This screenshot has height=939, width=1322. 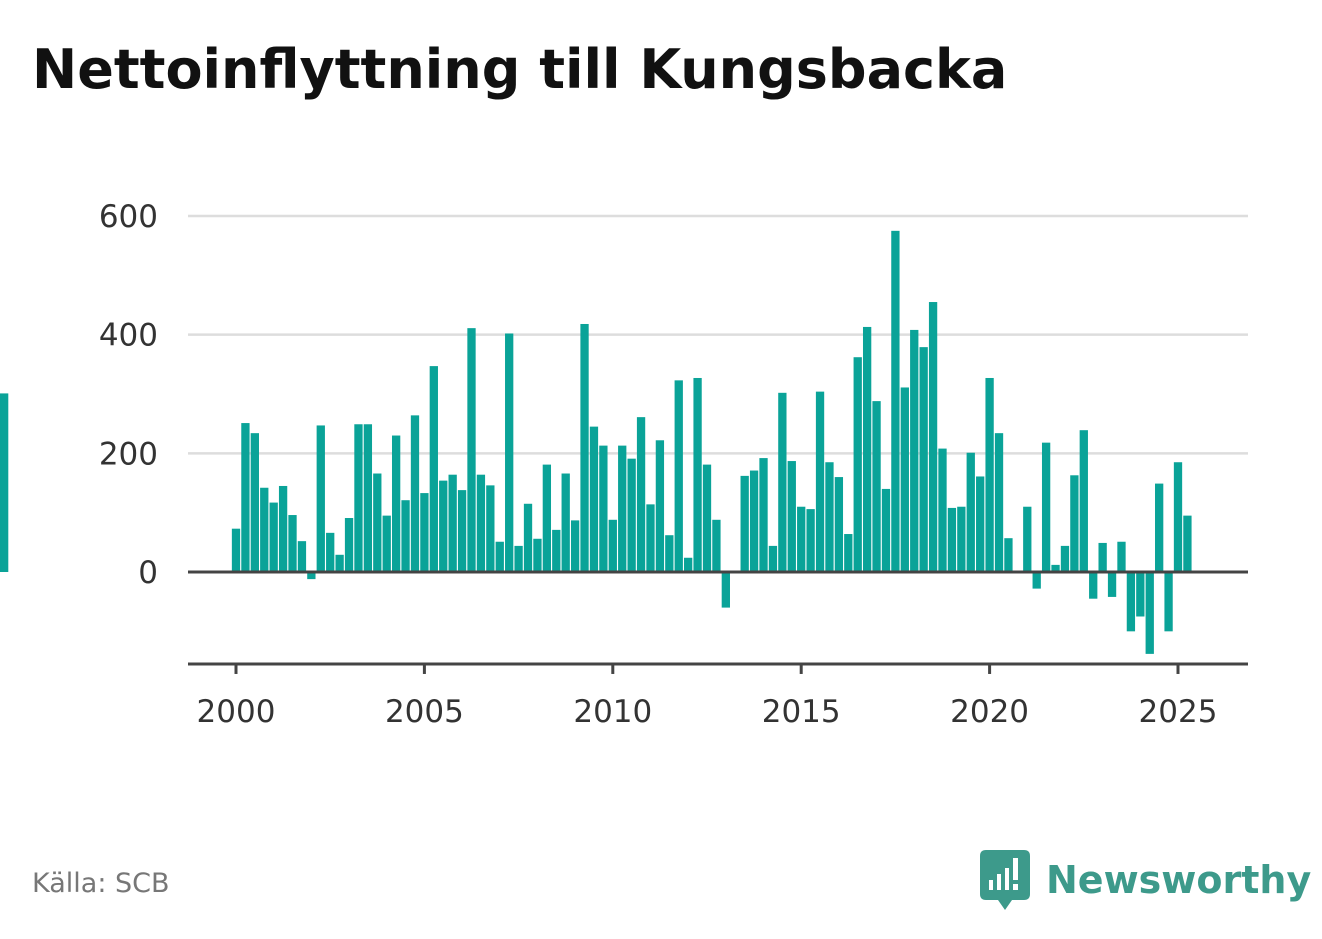 I want to click on brand-logo: Newsworthy, so click(x=1145, y=880).